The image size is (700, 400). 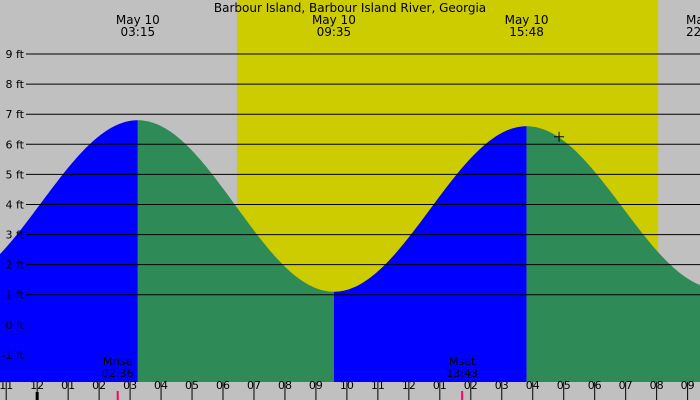 What do you see at coordinates (15, 54) in the screenshot?
I see `y-tick-label: 9 ft` at bounding box center [15, 54].